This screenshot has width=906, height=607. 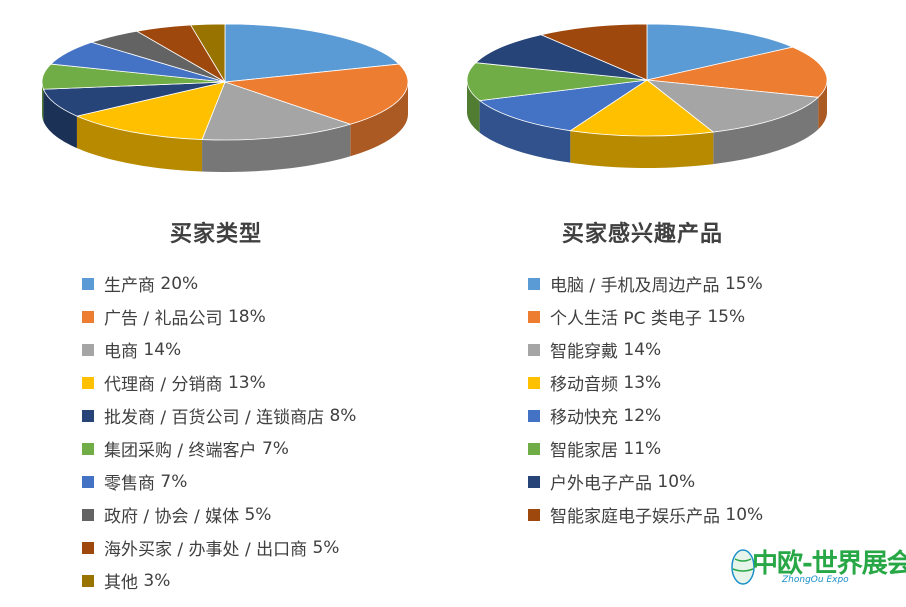 What do you see at coordinates (525, 131) in the screenshot?
I see `pie-side-移动快充` at bounding box center [525, 131].